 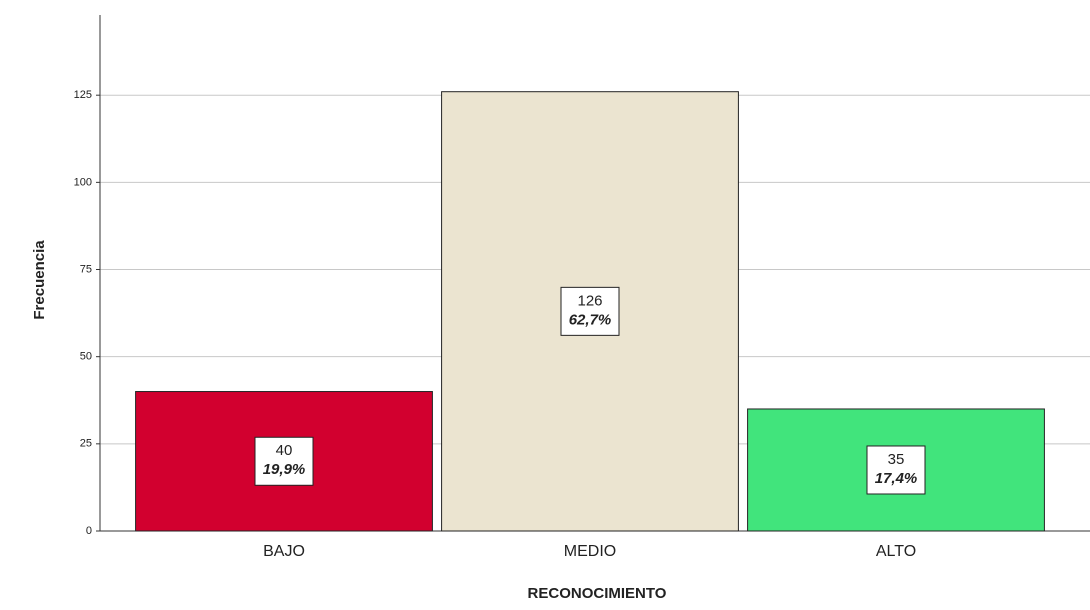 What do you see at coordinates (86, 444) in the screenshot?
I see `y-tick-label: 25` at bounding box center [86, 444].